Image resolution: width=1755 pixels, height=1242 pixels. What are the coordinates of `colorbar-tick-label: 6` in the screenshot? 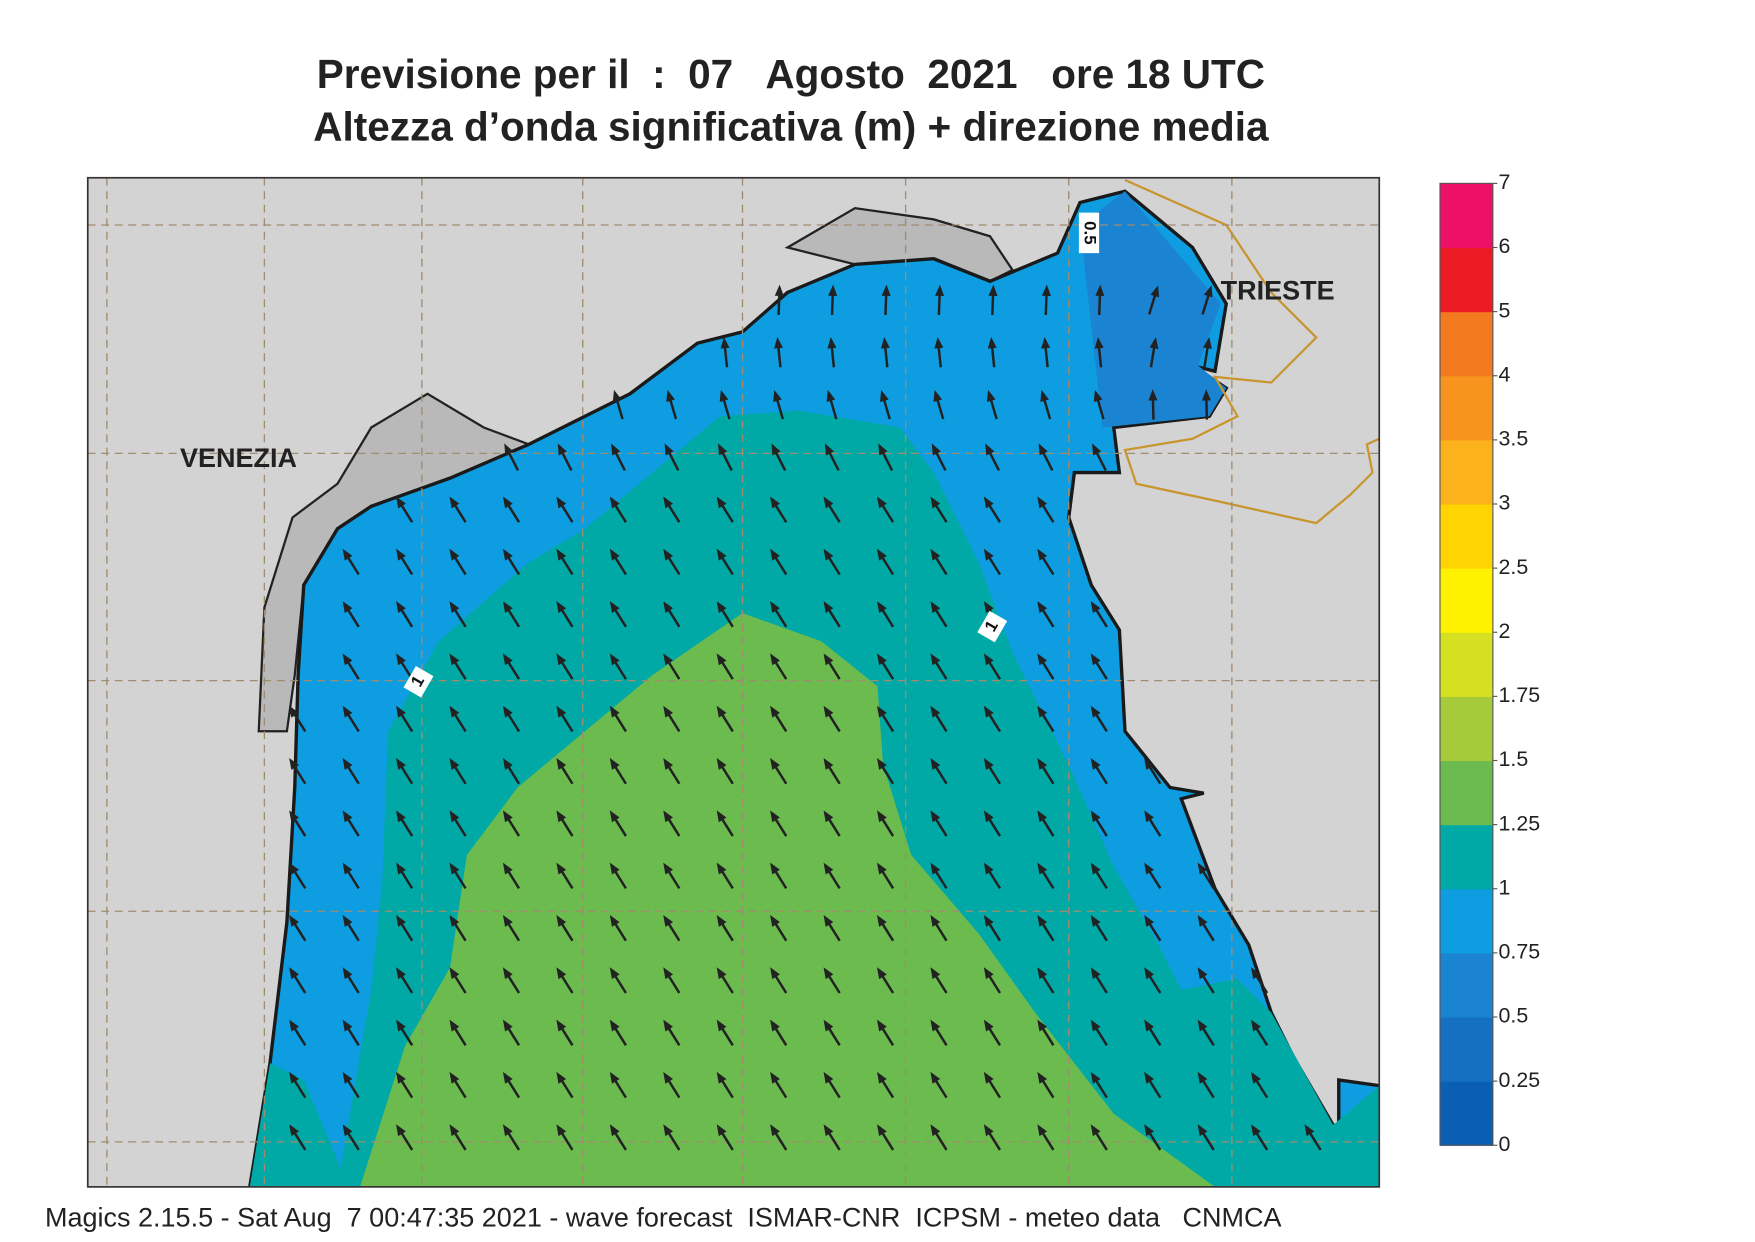 It's located at (1505, 246).